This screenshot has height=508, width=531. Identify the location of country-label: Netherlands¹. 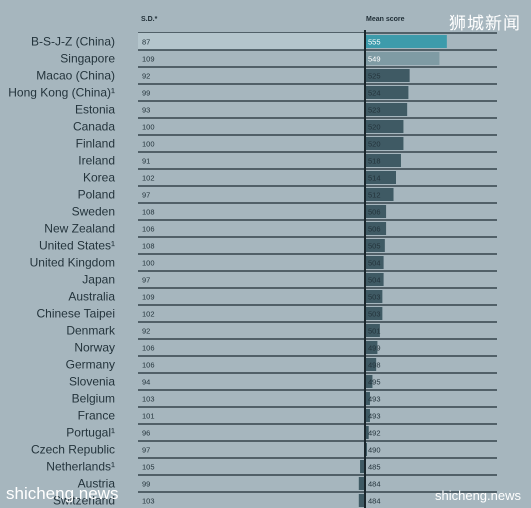
(80, 467).